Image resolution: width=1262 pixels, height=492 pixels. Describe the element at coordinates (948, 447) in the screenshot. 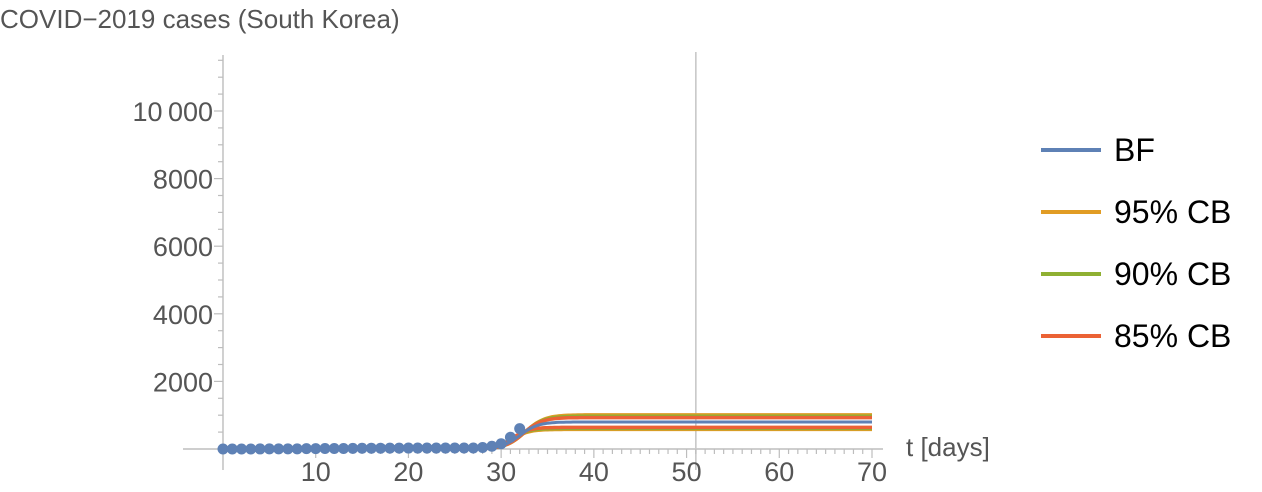

I see `x-axis-label: t [days]` at that location.